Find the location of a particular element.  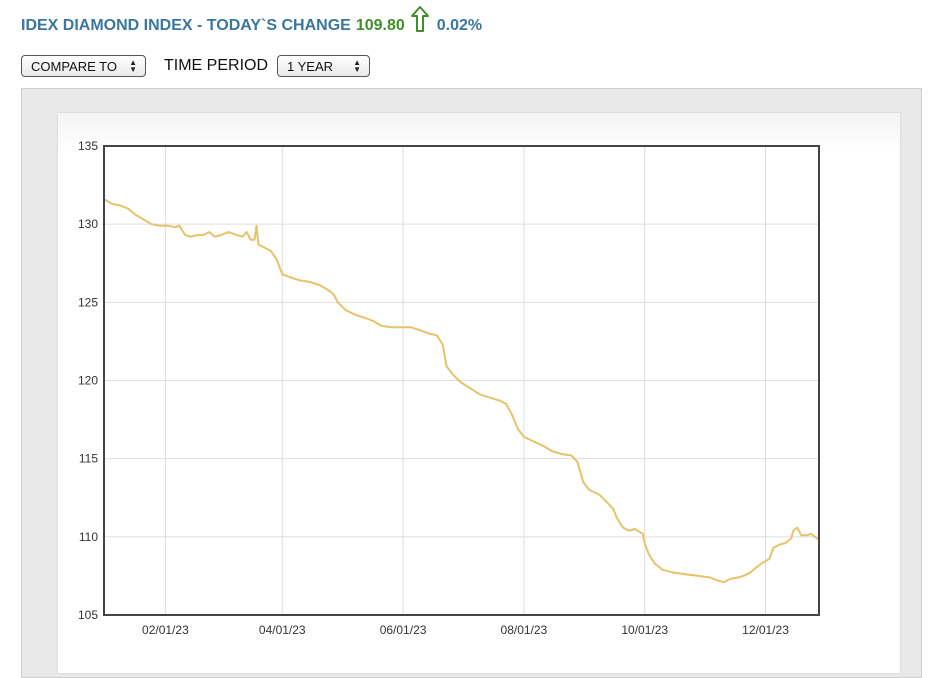

compare-to-label: COMPARE TO is located at coordinates (74, 66).